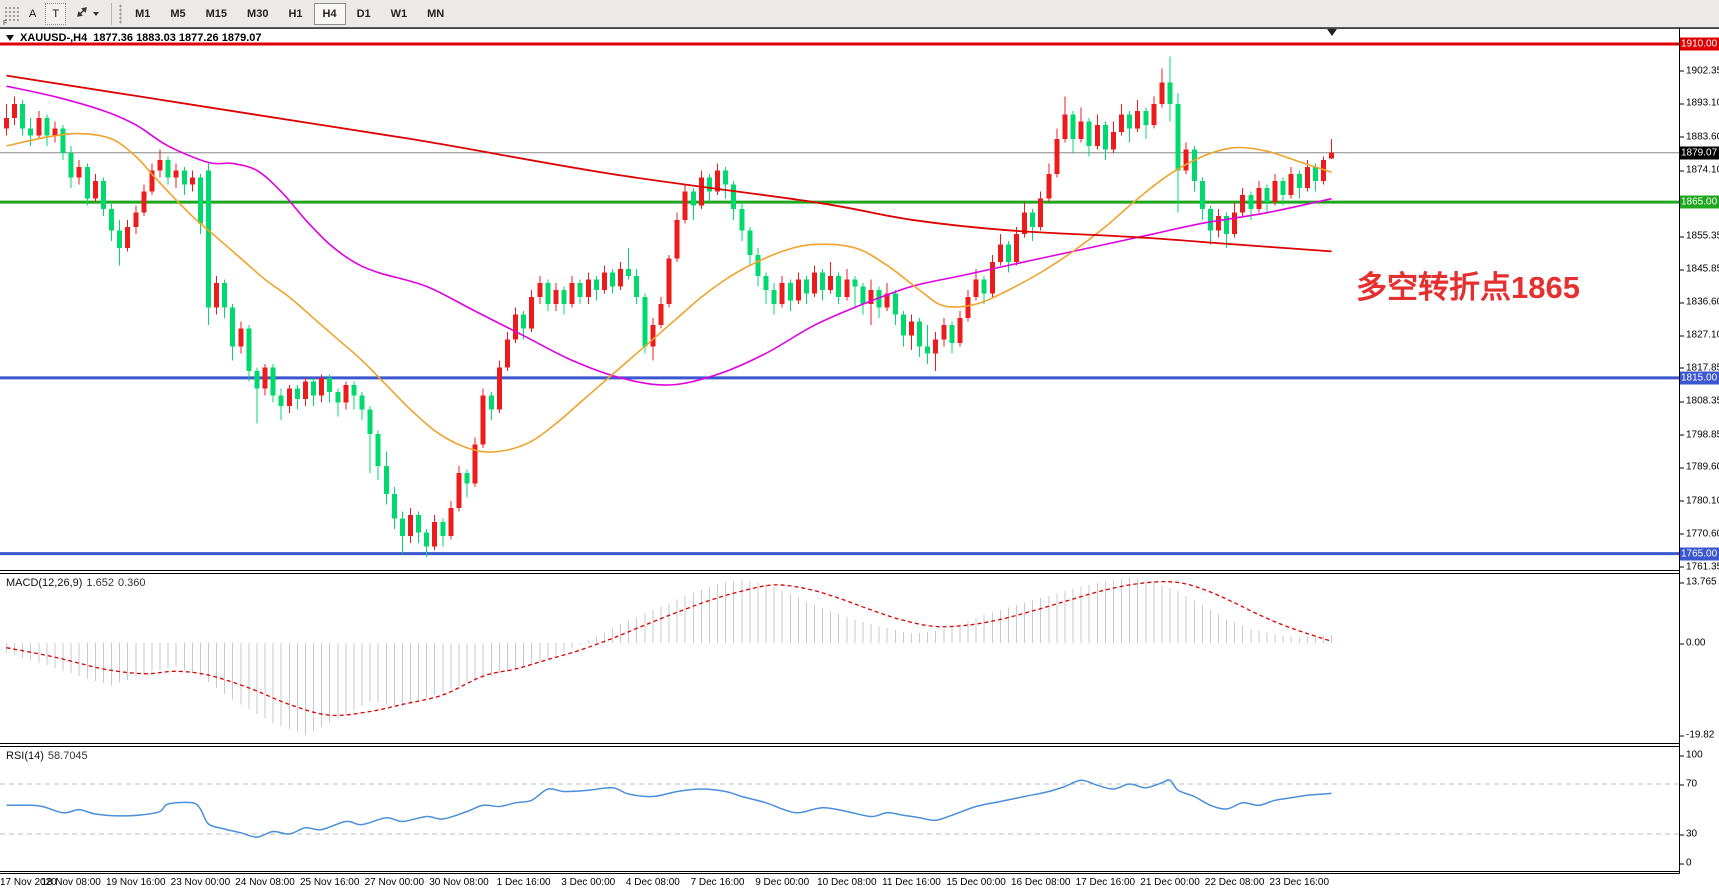  I want to click on time-axis-label: 23 Nov 00:00, so click(200, 882).